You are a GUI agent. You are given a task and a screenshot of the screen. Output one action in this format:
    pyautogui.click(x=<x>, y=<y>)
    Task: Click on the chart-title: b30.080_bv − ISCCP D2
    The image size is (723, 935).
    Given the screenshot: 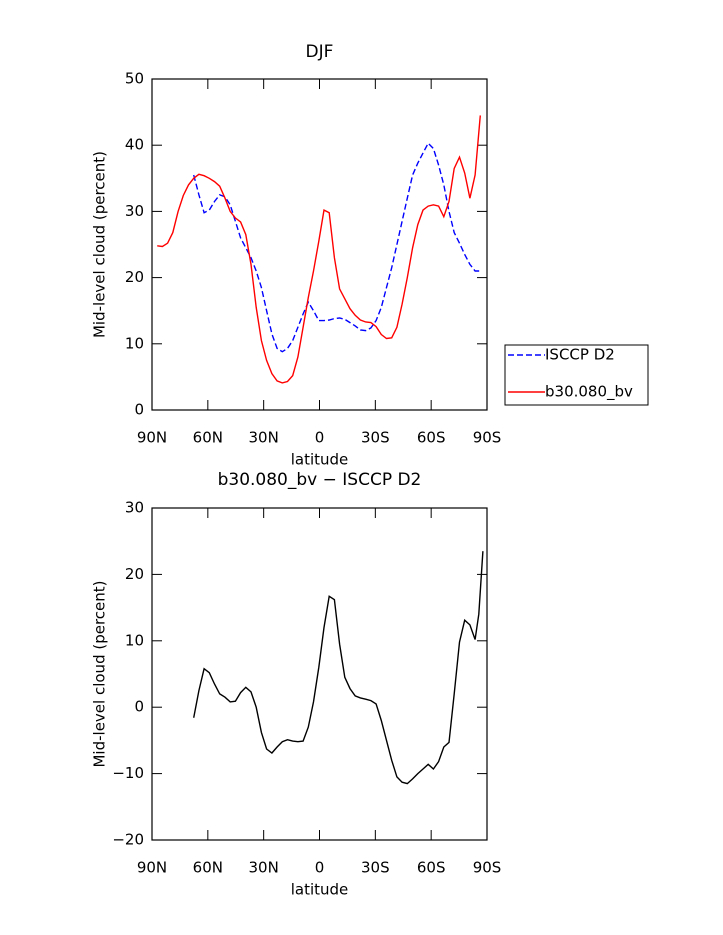 What is the action you would take?
    pyautogui.click(x=320, y=480)
    